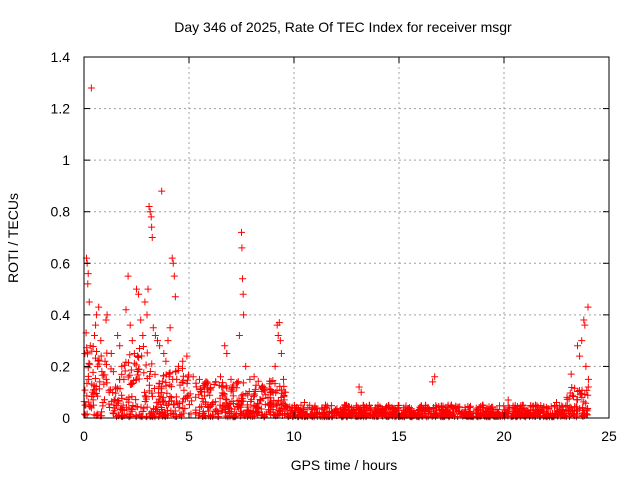  Describe the element at coordinates (66, 418) in the screenshot. I see `y-tick-label: 0` at that location.